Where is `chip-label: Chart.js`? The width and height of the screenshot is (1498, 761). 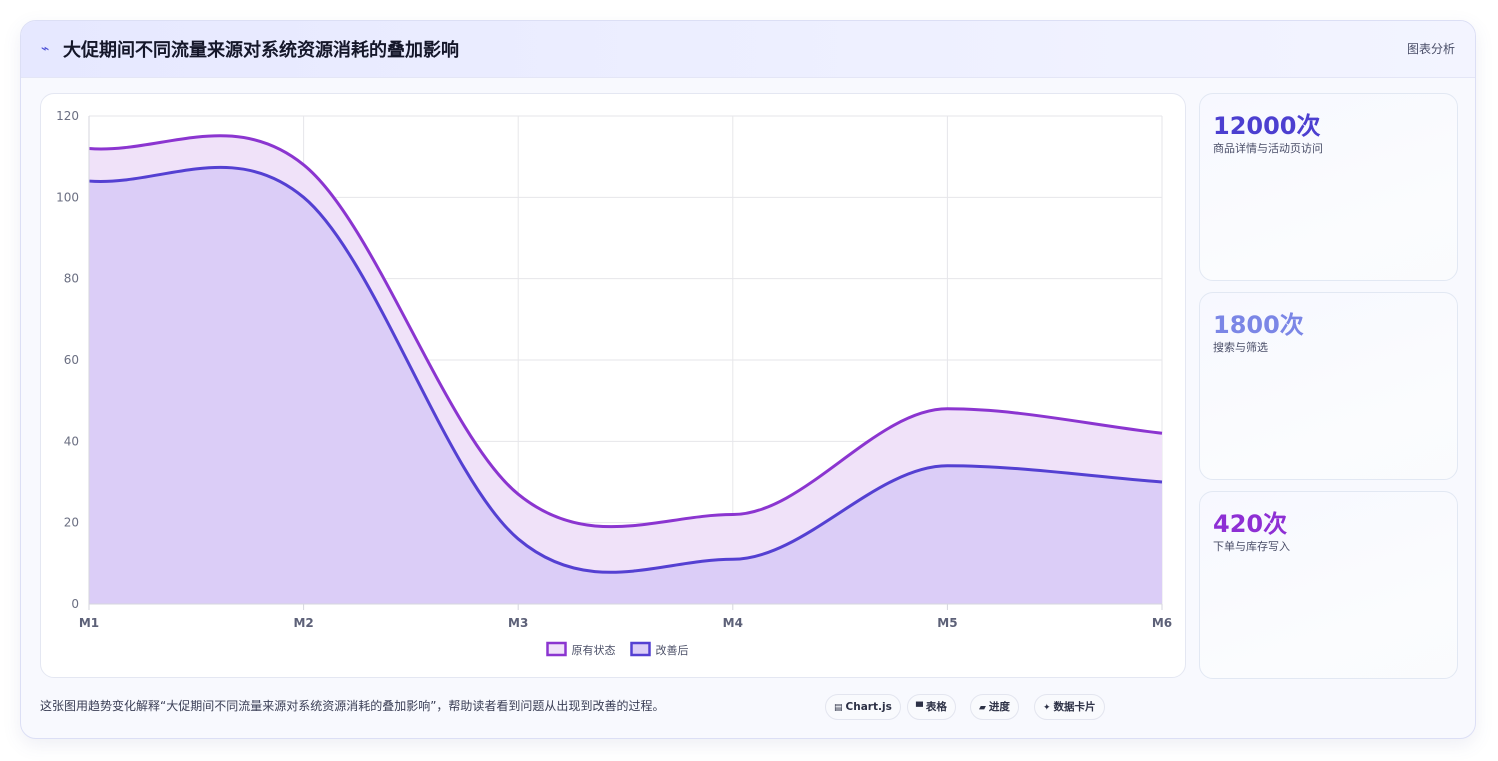
chip-label: Chart.js is located at coordinates (868, 707).